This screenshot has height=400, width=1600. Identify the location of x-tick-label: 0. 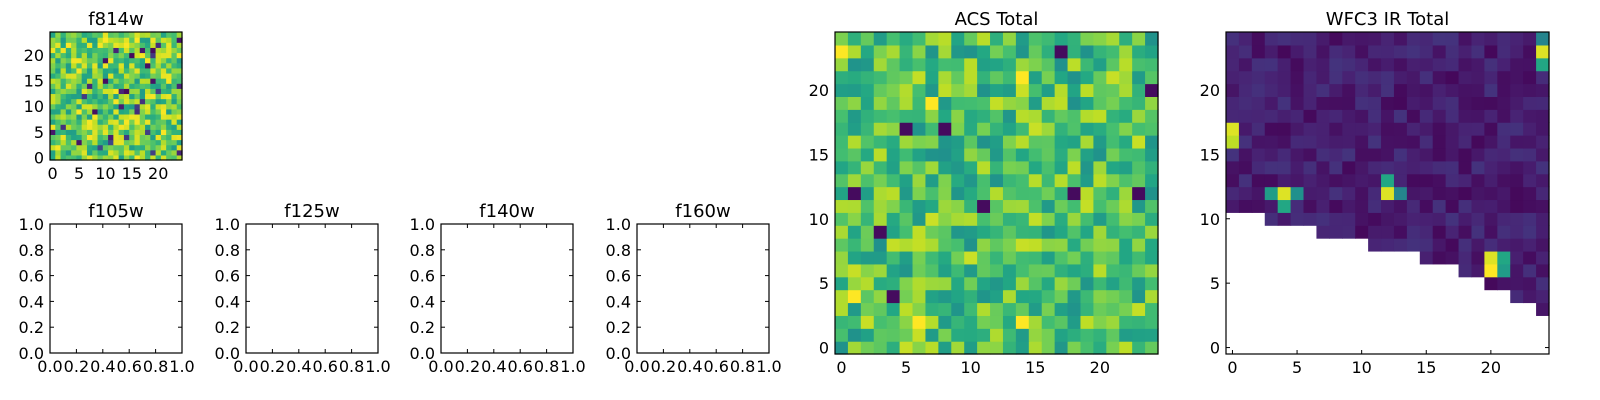
(1232, 367).